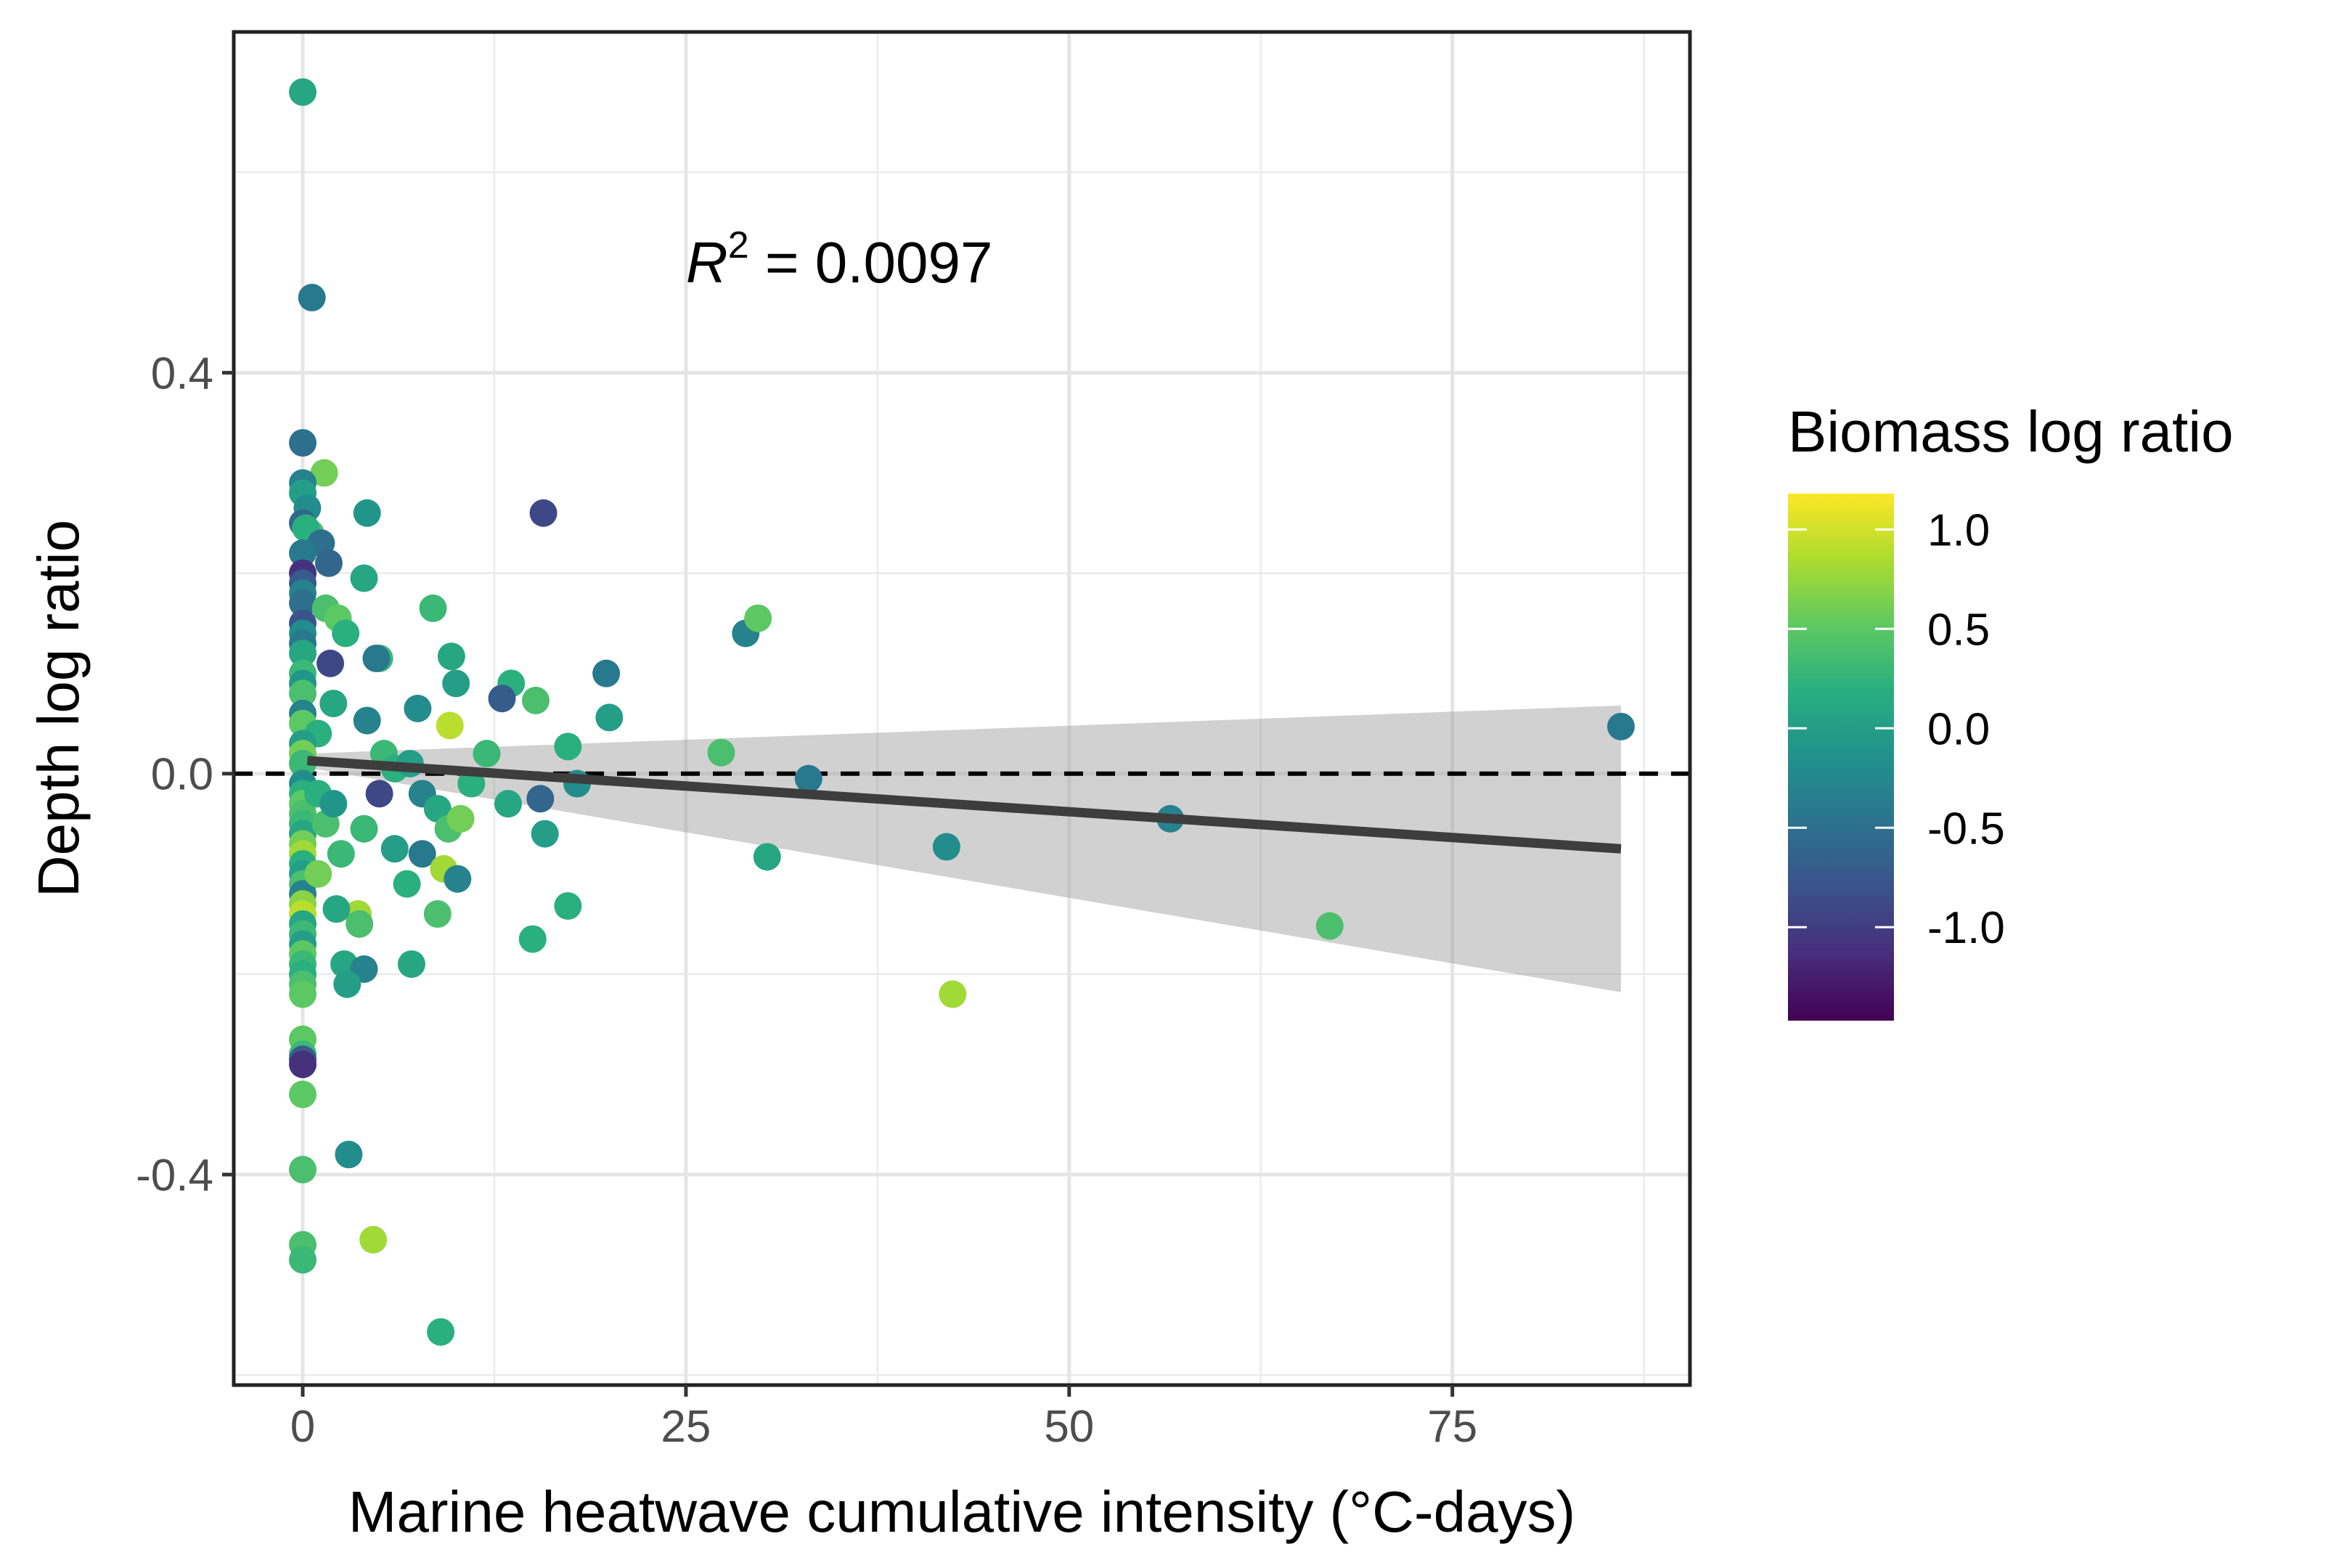 This screenshot has height=1568, width=2352. I want to click on r-symbol: R, so click(707, 263).